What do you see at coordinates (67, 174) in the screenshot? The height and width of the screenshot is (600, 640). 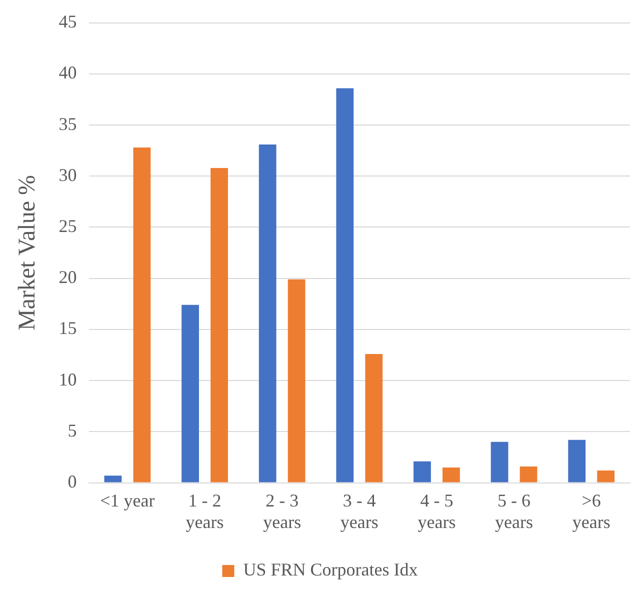 I see `y-tick-label: 30` at bounding box center [67, 174].